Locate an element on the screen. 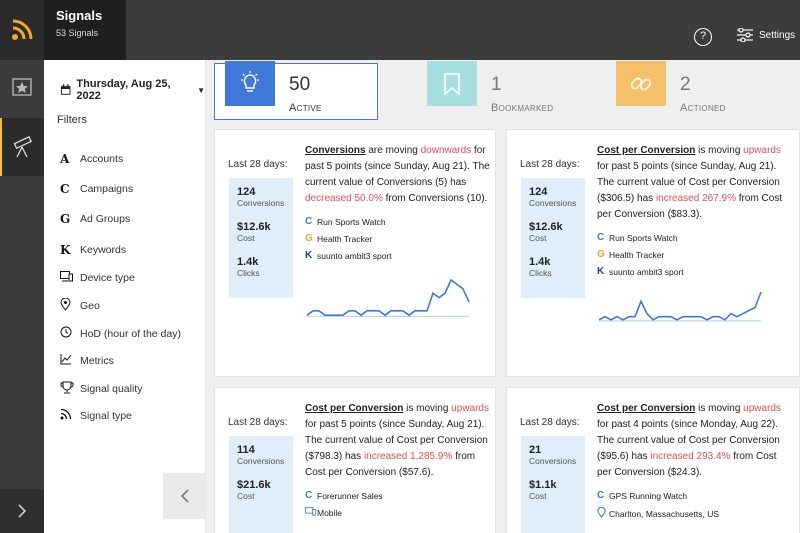 The image size is (800, 533). change-text: increased 293.4% is located at coordinates (690, 456).